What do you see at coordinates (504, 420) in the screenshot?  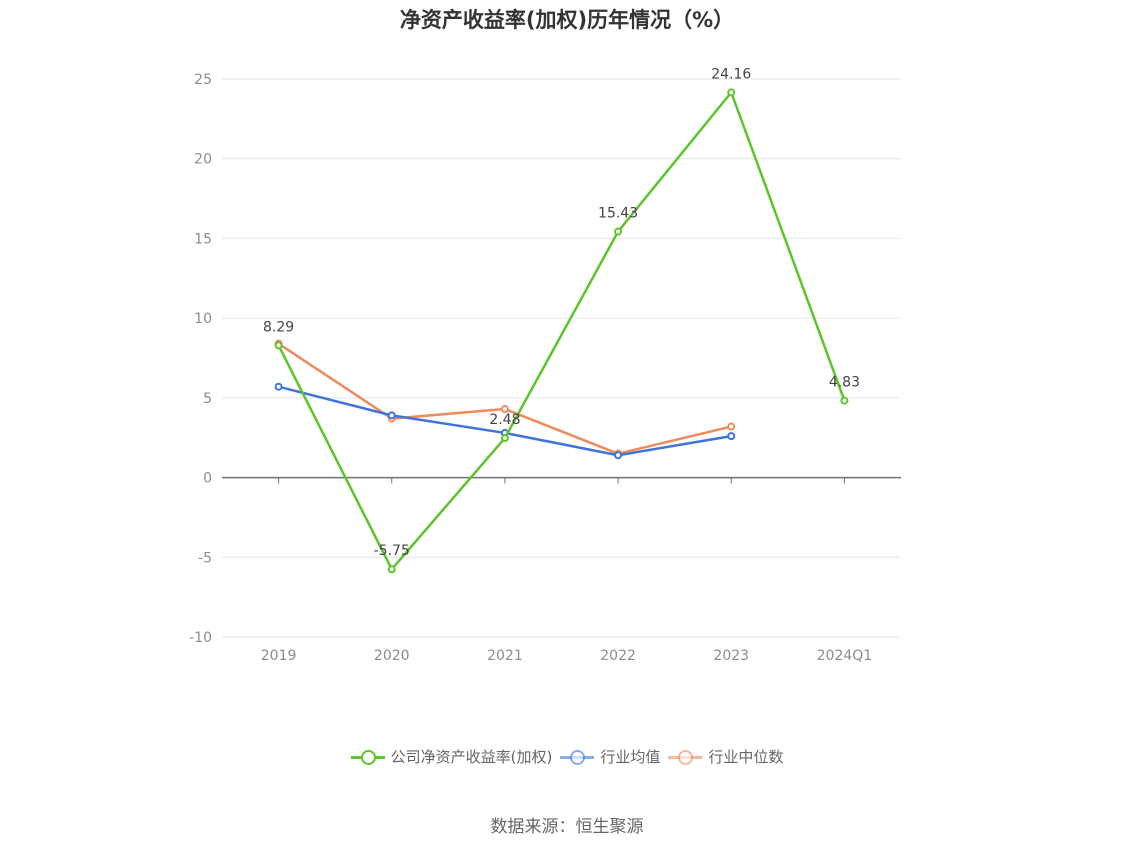 I see `data-label: 2.48` at bounding box center [504, 420].